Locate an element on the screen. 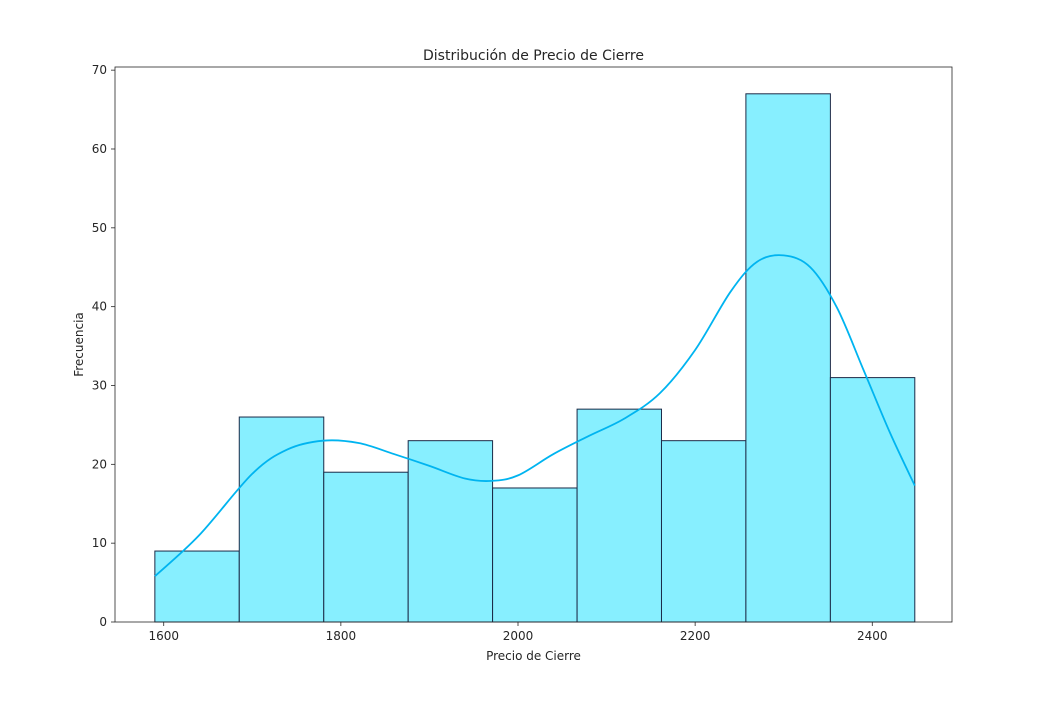 This screenshot has height=716, width=1039. x-tick-label: 2000 is located at coordinates (518, 636).